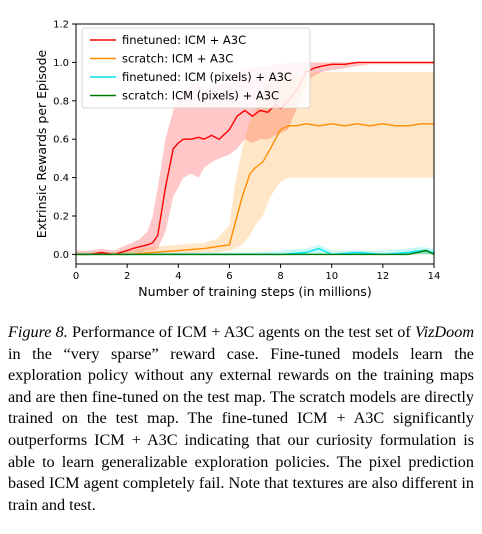 Image resolution: width=482 pixels, height=534 pixels. What do you see at coordinates (434, 276) in the screenshot?
I see `x-tick-label: 14` at bounding box center [434, 276].